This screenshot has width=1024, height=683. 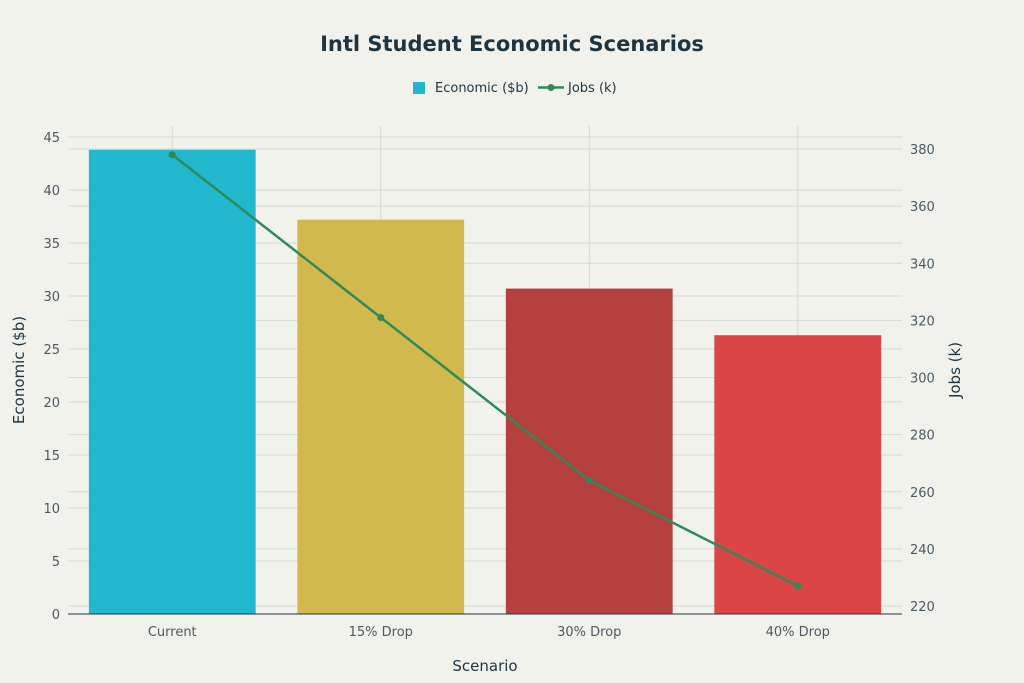 What do you see at coordinates (922, 436) in the screenshot?
I see `y2-tick-label: 280` at bounding box center [922, 436].